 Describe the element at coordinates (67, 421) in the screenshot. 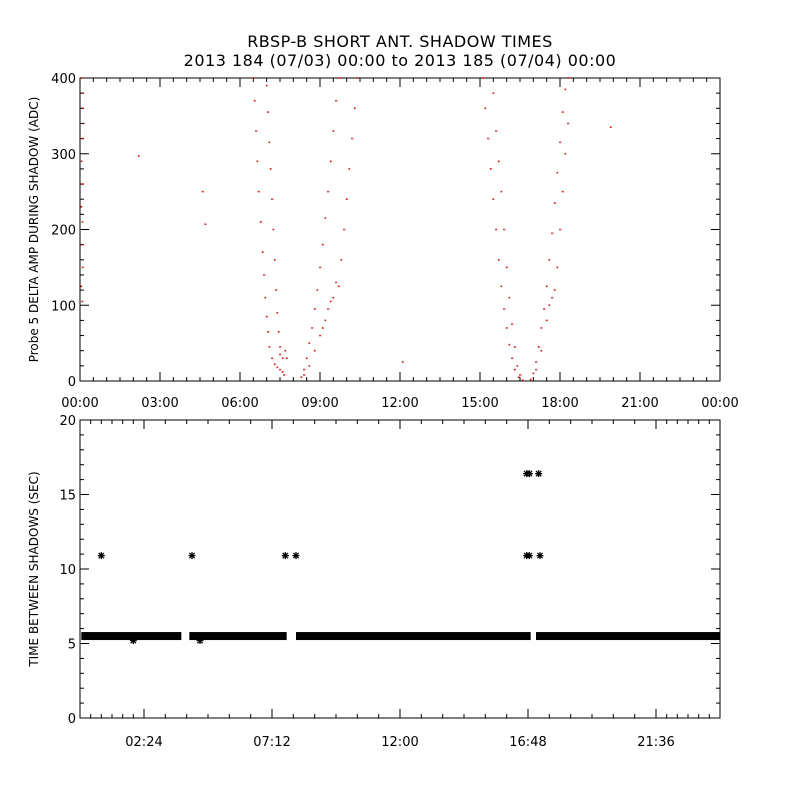

I see `y-tick-label: 20` at that location.